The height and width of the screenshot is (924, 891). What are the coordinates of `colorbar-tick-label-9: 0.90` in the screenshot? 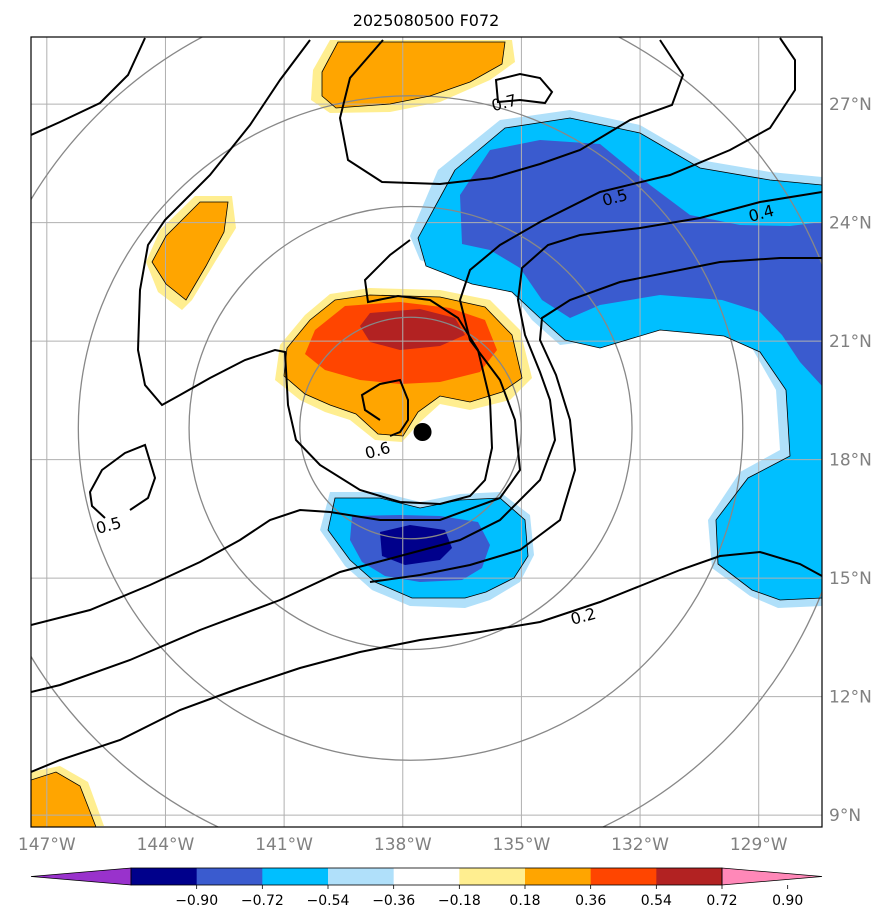 It's located at (787, 901).